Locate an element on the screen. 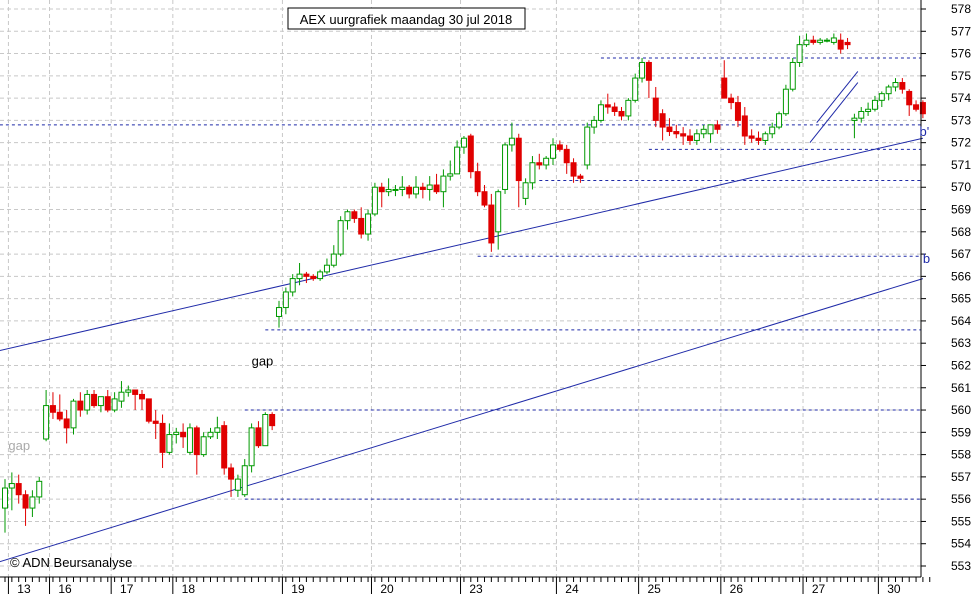 The image size is (976, 615). chart-title: AEX uurgrafiek maandag 30 jul 2018 is located at coordinates (406, 19).